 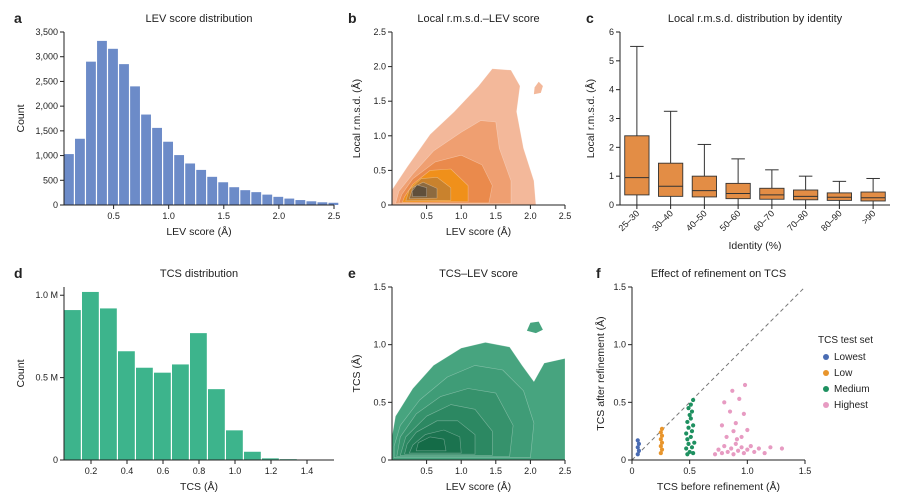 I want to click on x-axis-label: LEV score (Å), so click(x=198, y=231).